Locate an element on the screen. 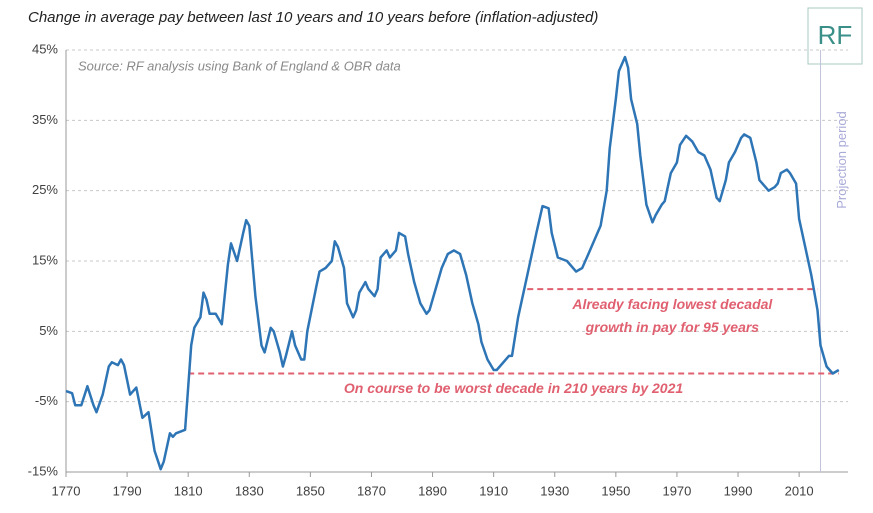 Image resolution: width=873 pixels, height=513 pixels. projection-label: Projection period is located at coordinates (841, 160).